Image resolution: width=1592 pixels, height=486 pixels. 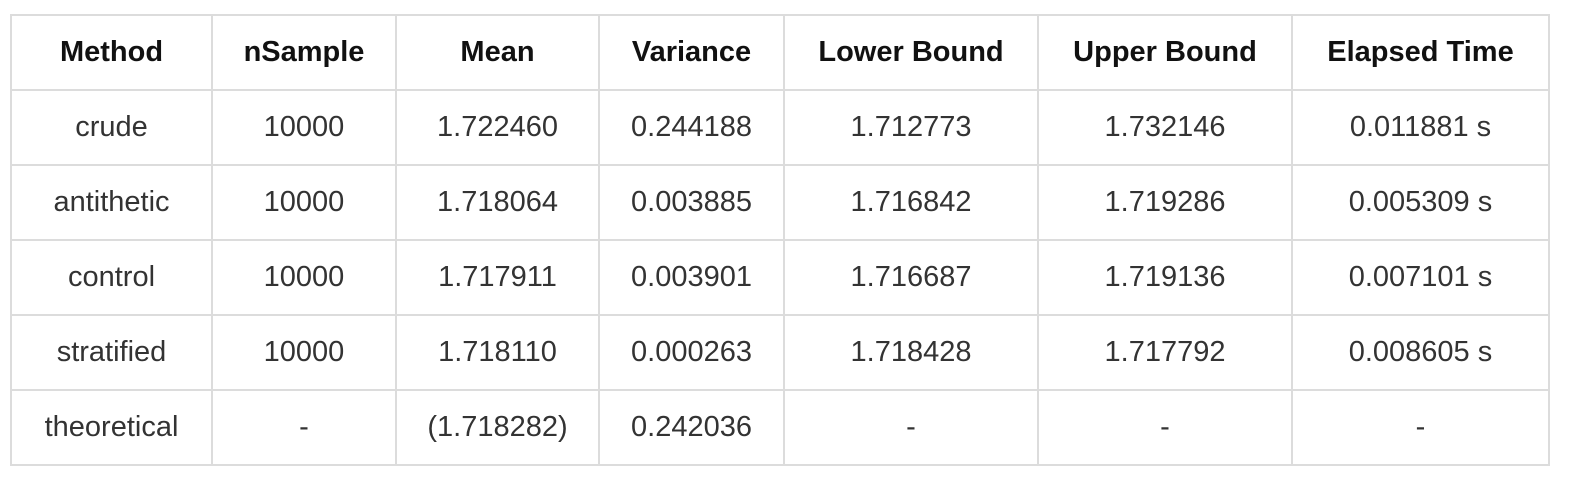 I want to click on header-upper-bound: Upper Bound, so click(x=1165, y=52).